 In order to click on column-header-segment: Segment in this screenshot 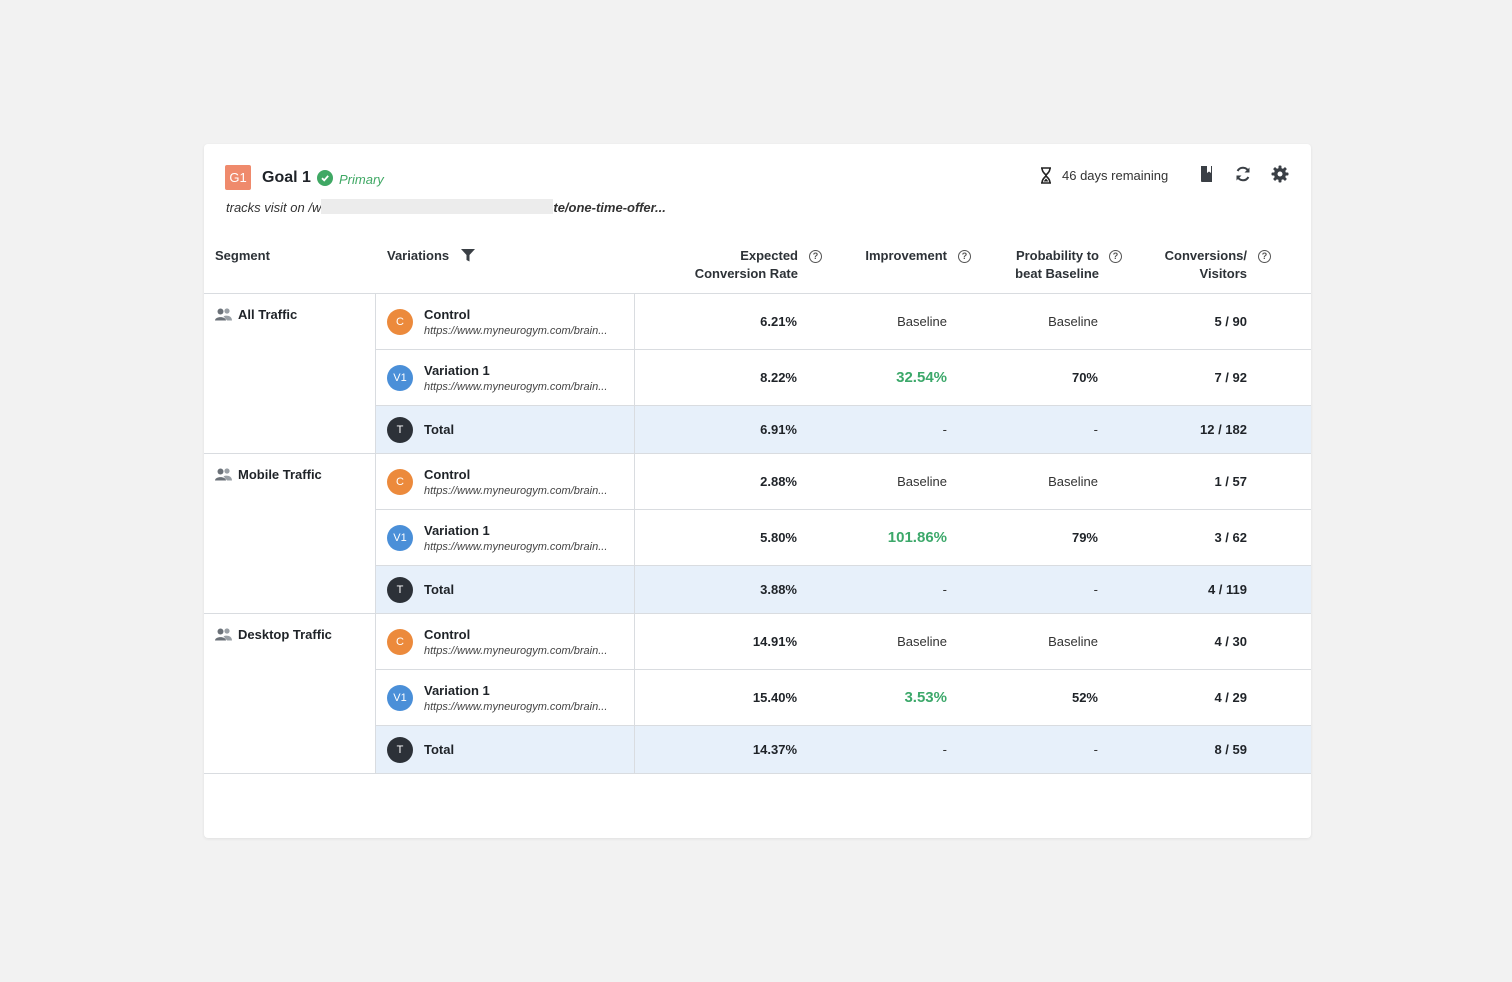, I will do `click(242, 255)`.